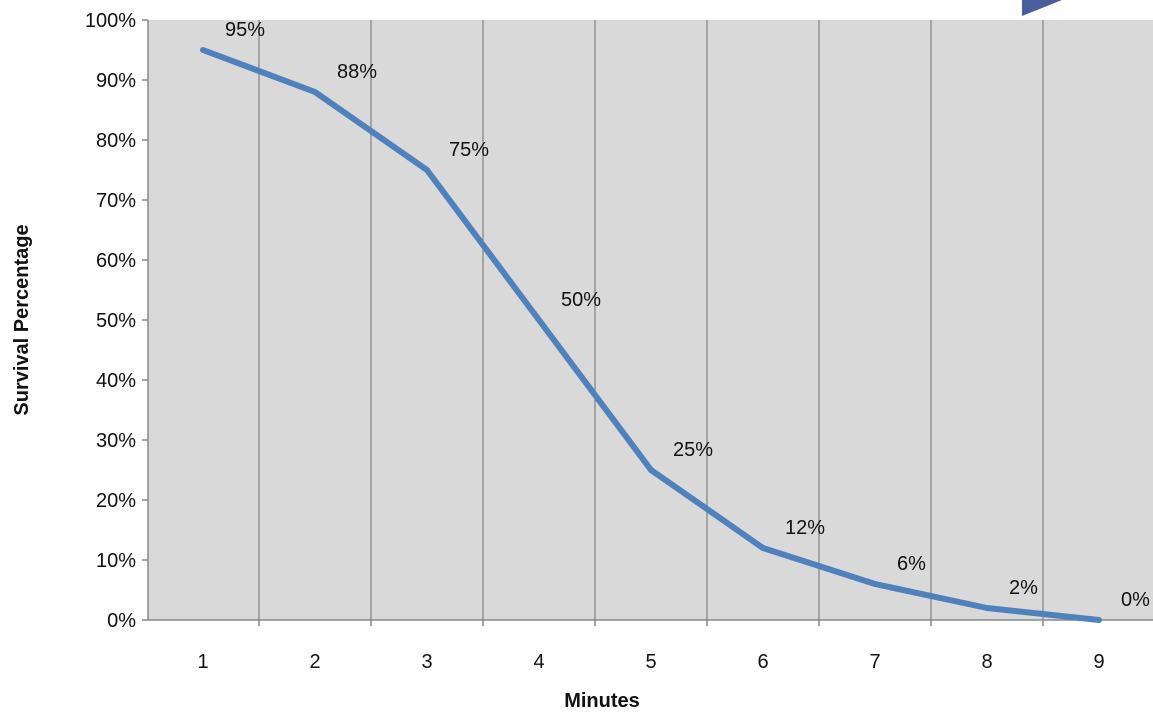 The image size is (1153, 713). I want to click on y-tick-label: 90%, so click(116, 81).